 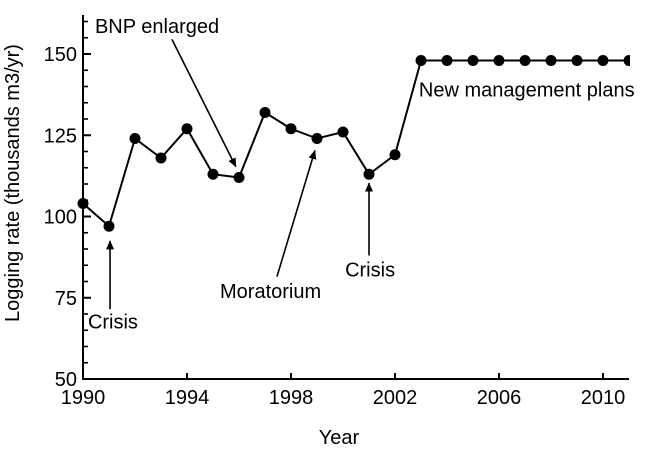 What do you see at coordinates (157, 27) in the screenshot?
I see `annotation-label: BNP enlarged` at bounding box center [157, 27].